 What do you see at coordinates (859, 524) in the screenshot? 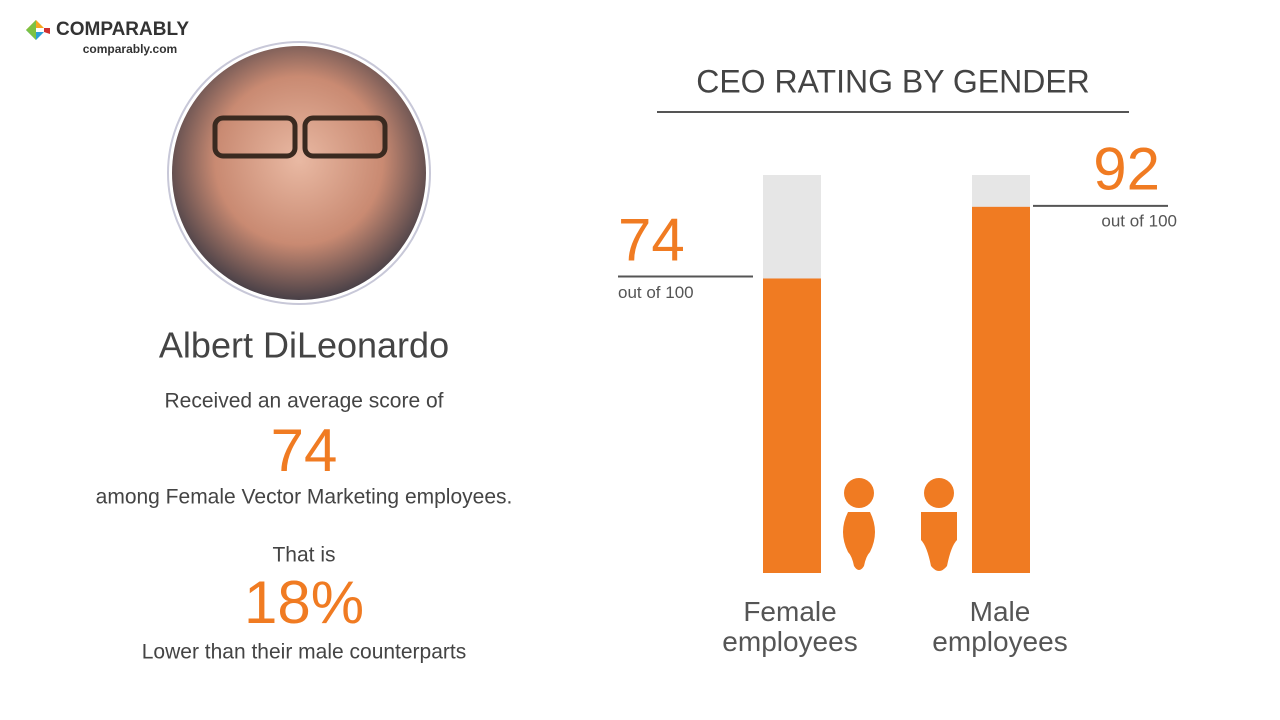
I see `female-icon` at bounding box center [859, 524].